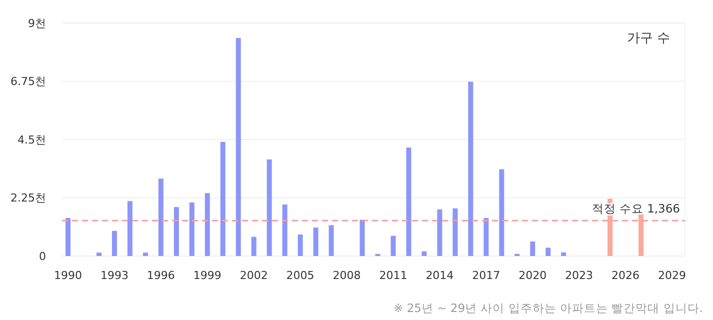 This screenshot has height=320, width=713. I want to click on x-tick-label: 2014, so click(440, 275).